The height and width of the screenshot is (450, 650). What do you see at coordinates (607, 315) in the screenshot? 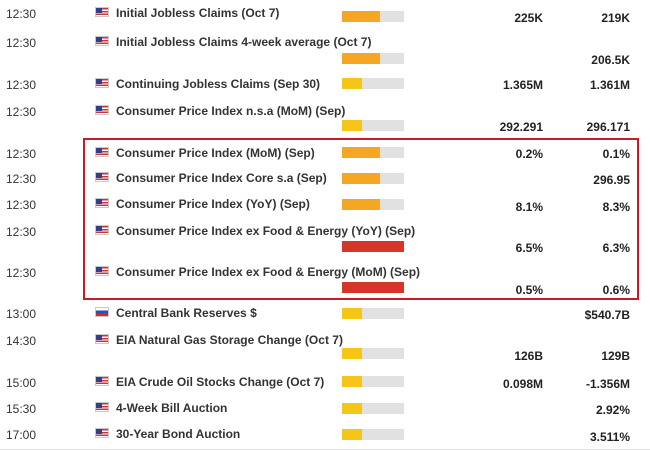
I see `event-value-2: $540.7B` at bounding box center [607, 315].